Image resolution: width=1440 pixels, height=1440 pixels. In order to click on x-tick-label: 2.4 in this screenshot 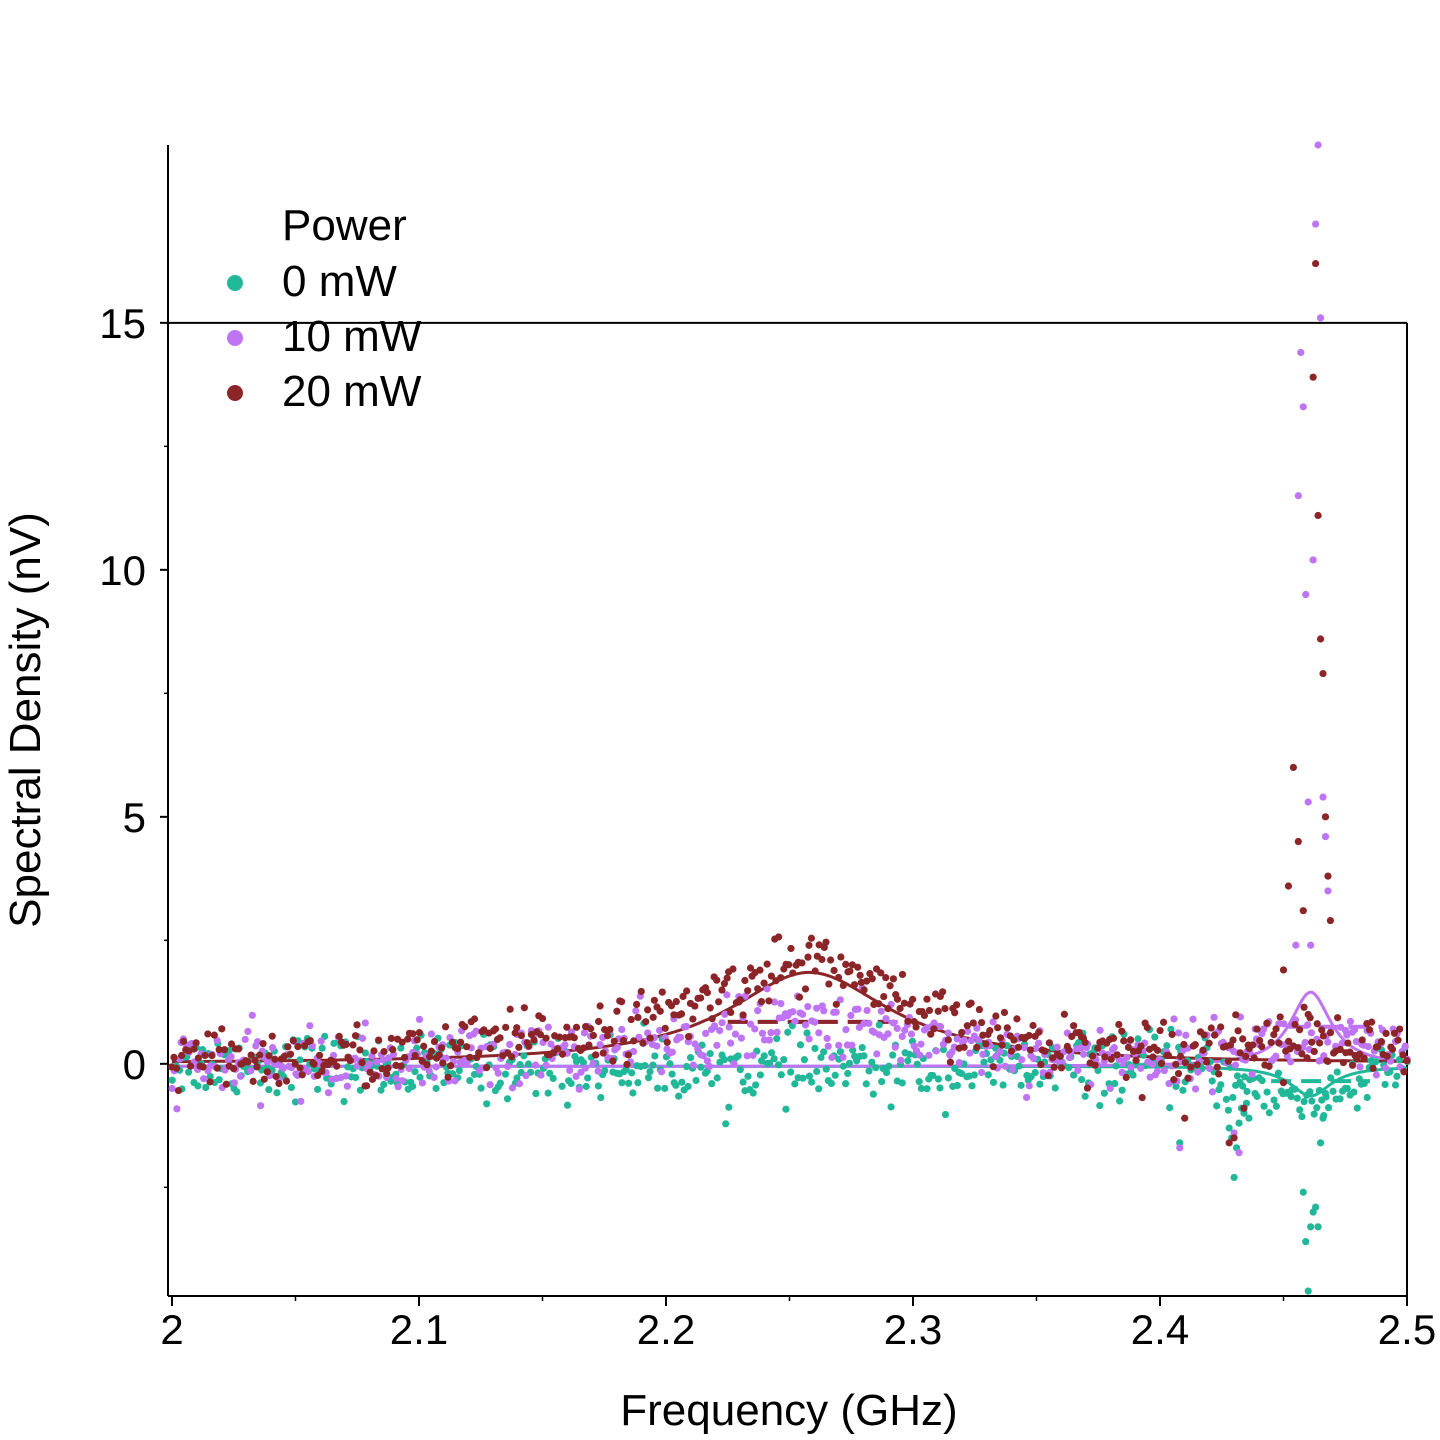, I will do `click(1160, 1329)`.